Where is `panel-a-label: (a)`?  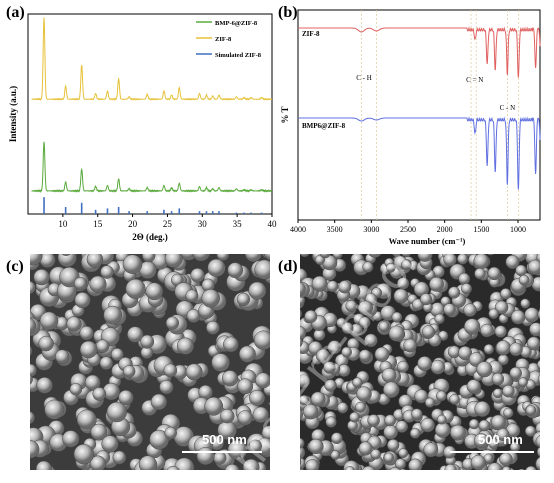 panel-a-label: (a) is located at coordinates (15, 12).